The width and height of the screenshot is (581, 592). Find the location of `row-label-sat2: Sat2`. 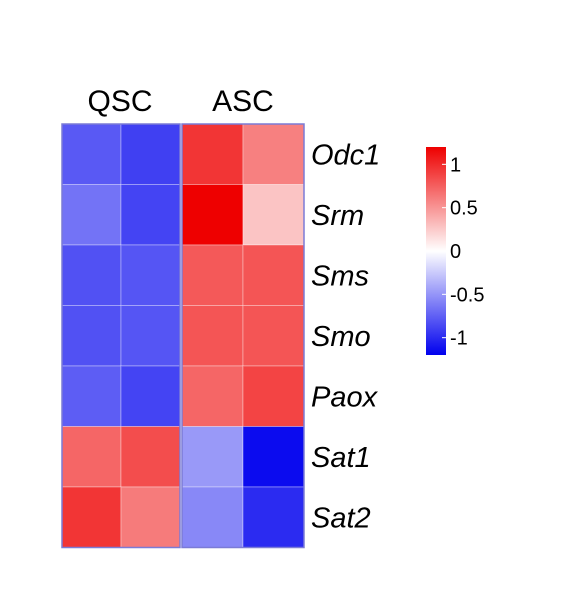

row-label-sat2: Sat2 is located at coordinates (341, 518).